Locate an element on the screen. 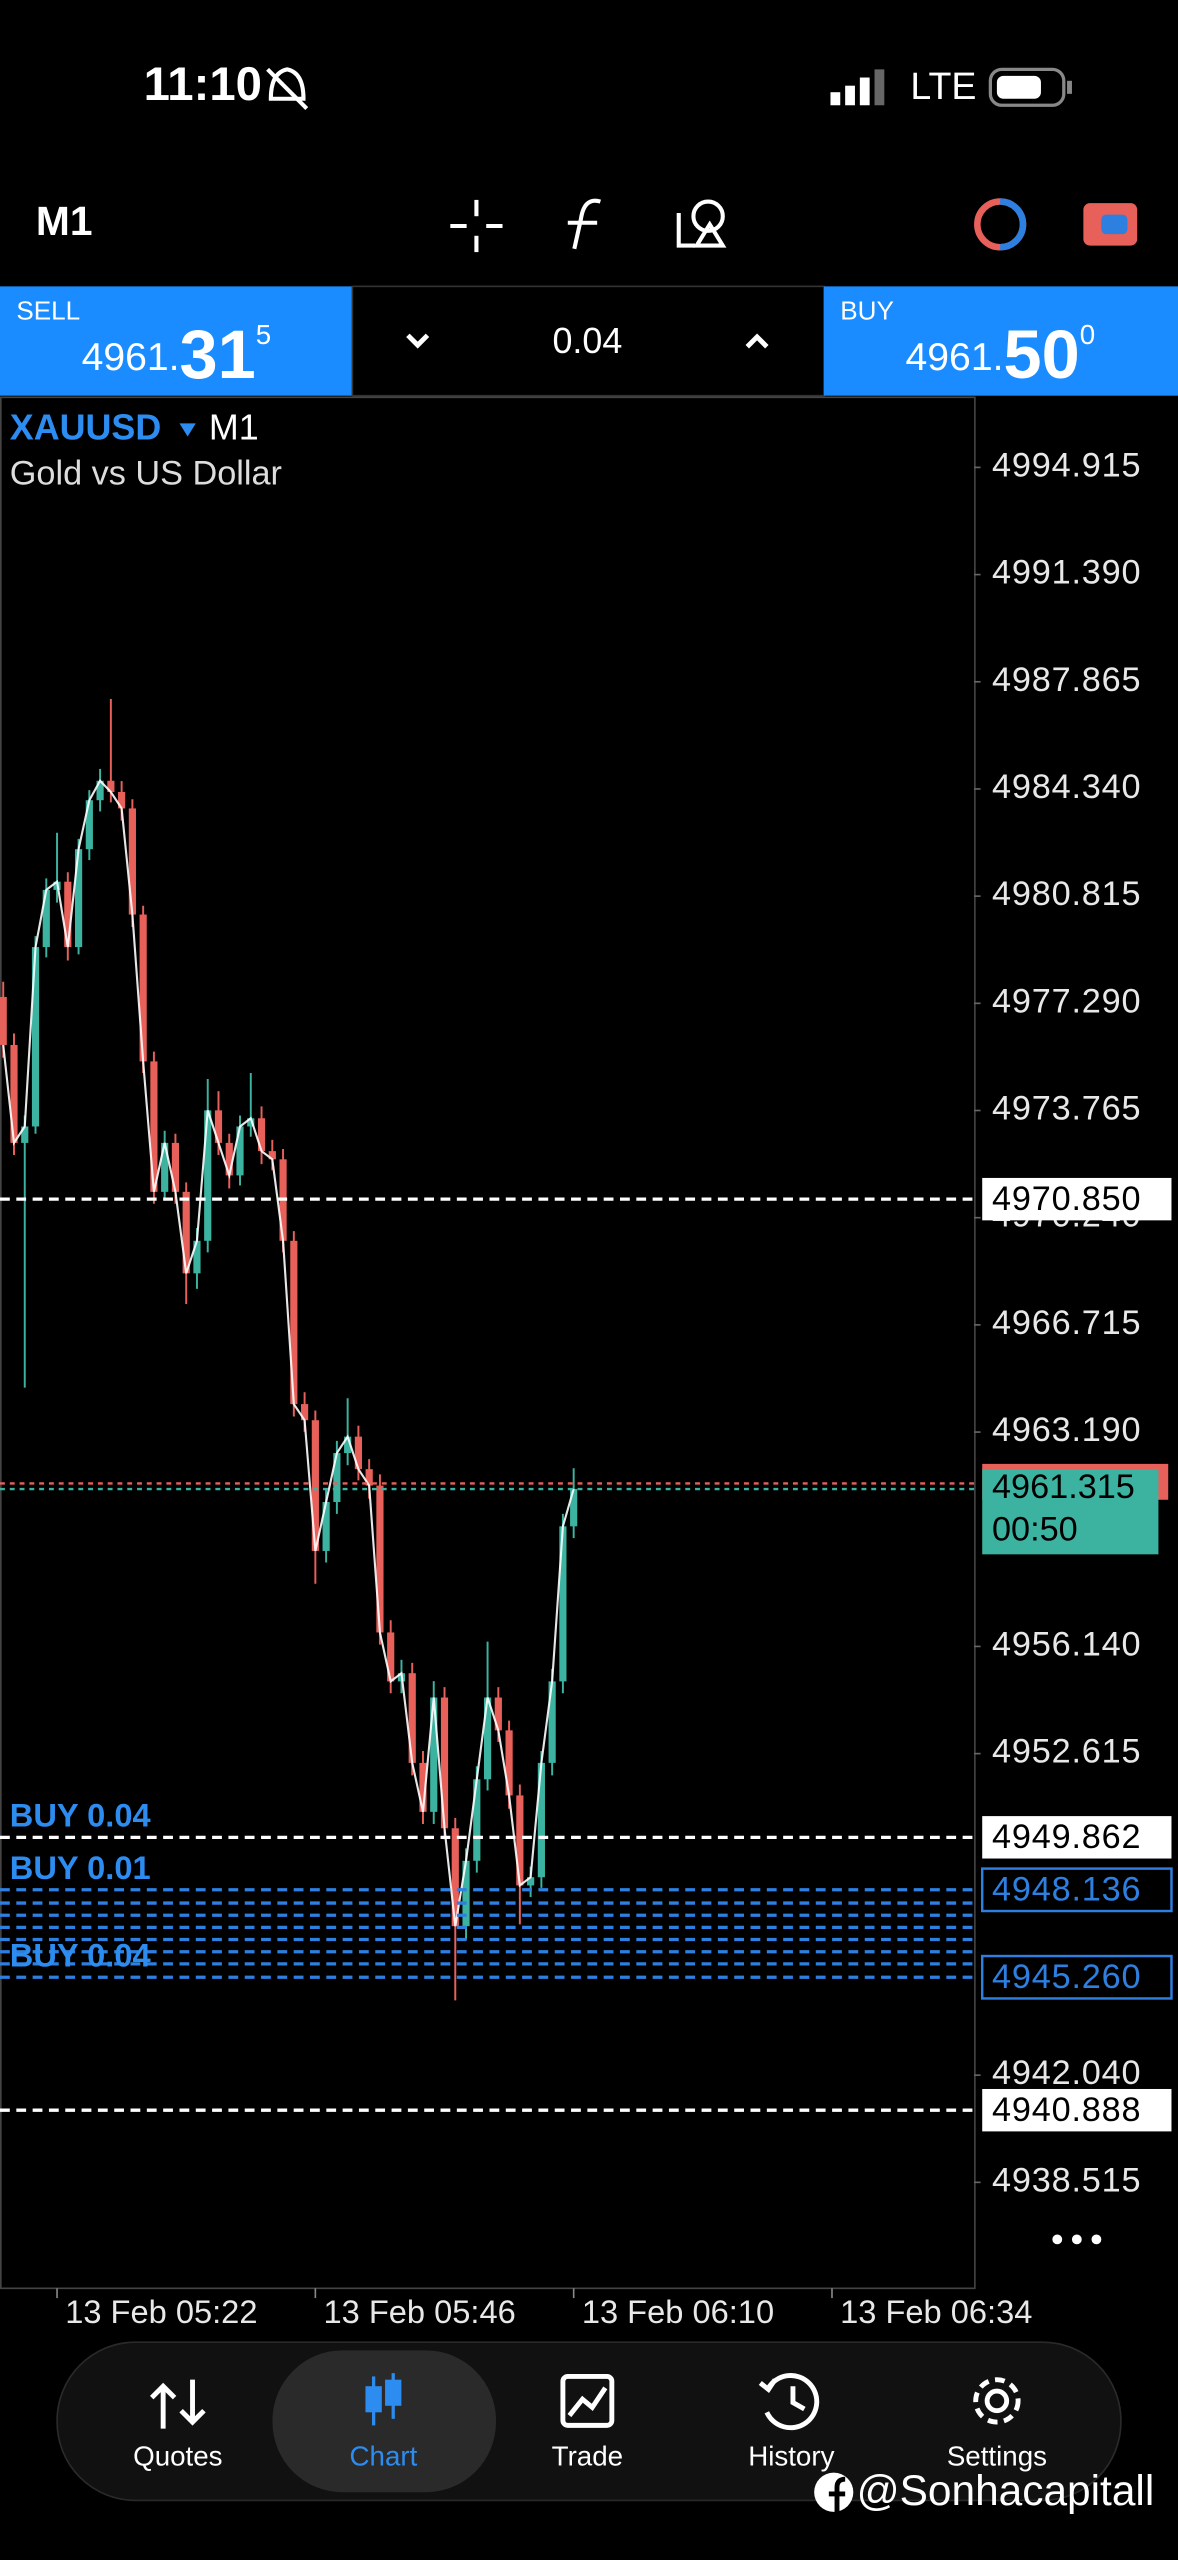  y-tick-label: 4984.340 is located at coordinates (1066, 787).